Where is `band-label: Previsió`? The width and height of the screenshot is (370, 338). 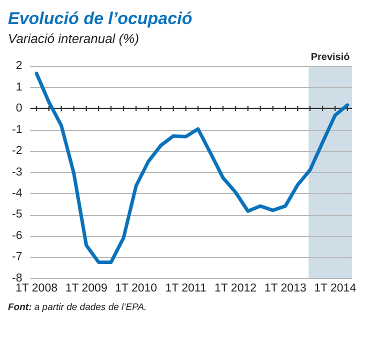 band-label: Previsió is located at coordinates (330, 57).